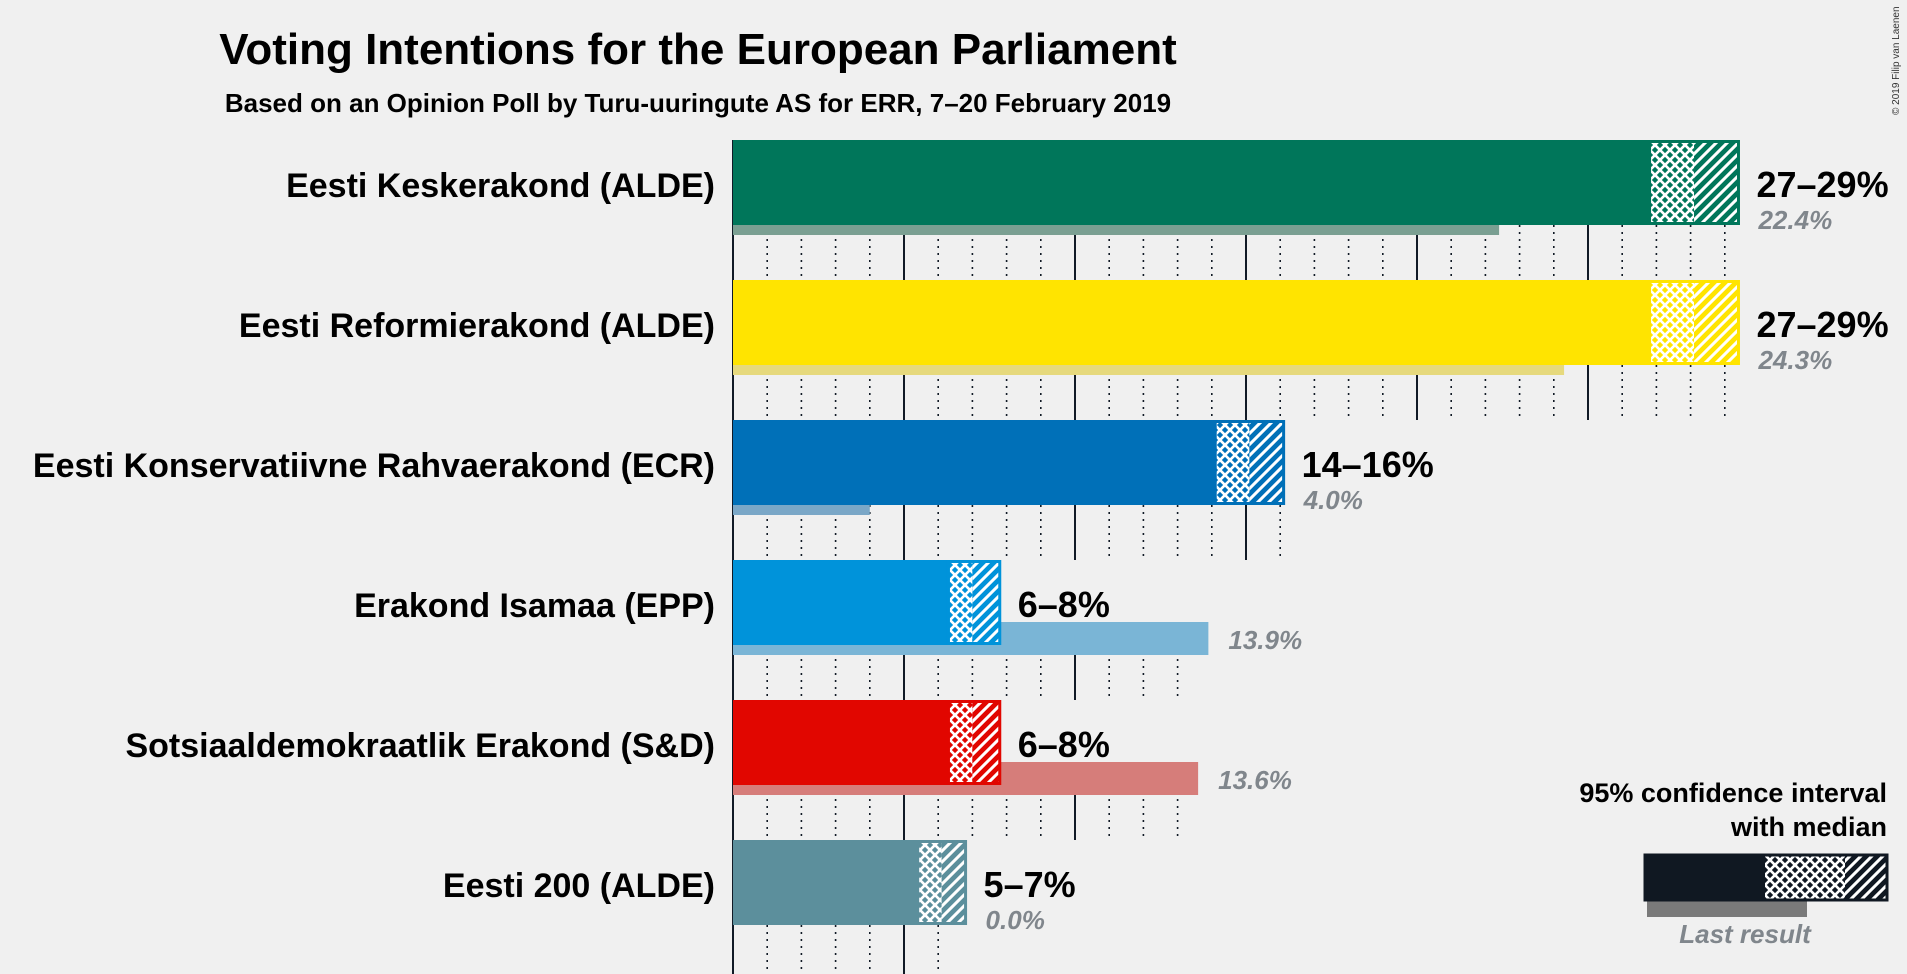  Describe the element at coordinates (1255, 780) in the screenshot. I see `last-result-label: 13.6%` at that location.